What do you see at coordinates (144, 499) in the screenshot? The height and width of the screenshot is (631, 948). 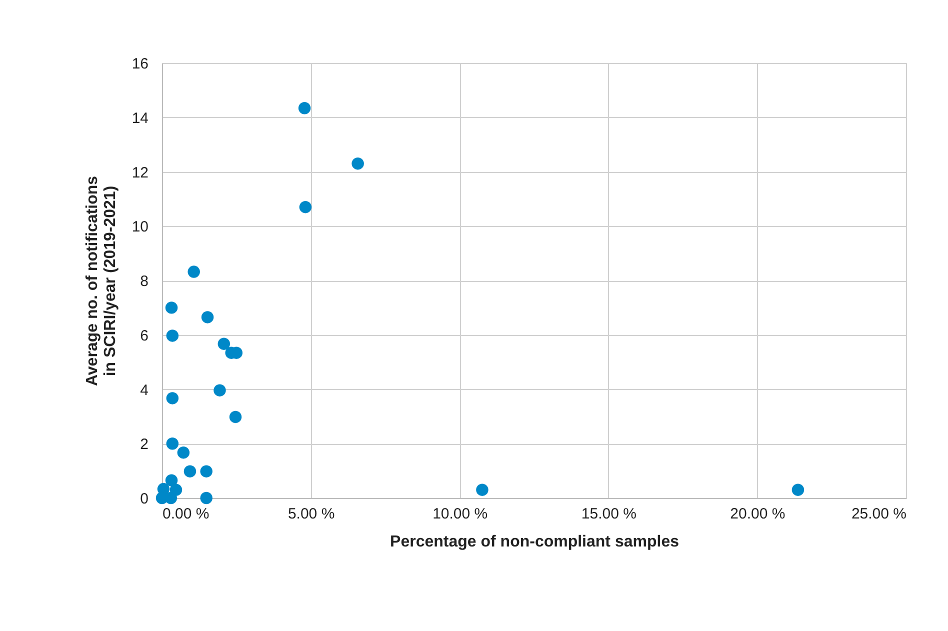 I see `y-tick-label: 0` at bounding box center [144, 499].